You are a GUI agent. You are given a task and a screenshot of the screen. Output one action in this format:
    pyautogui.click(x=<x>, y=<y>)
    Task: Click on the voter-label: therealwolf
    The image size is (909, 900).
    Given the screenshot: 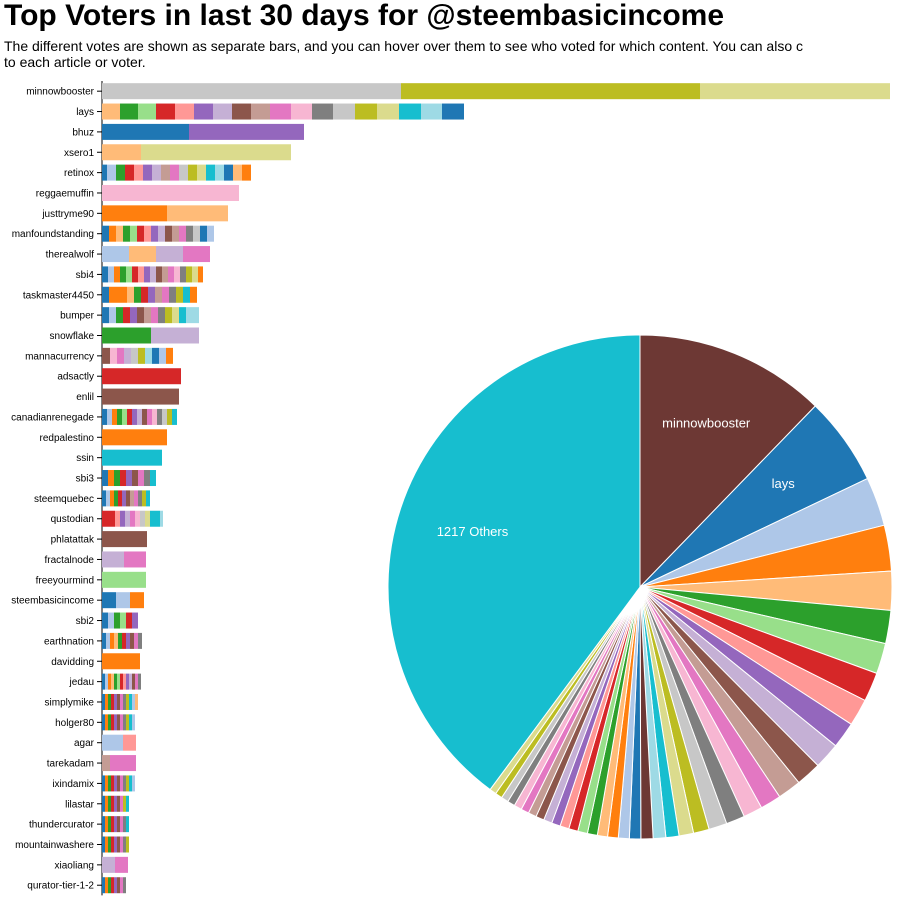 What is the action you would take?
    pyautogui.click(x=70, y=255)
    